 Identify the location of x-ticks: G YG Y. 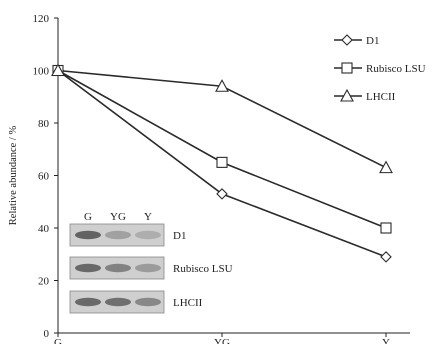
(222, 338).